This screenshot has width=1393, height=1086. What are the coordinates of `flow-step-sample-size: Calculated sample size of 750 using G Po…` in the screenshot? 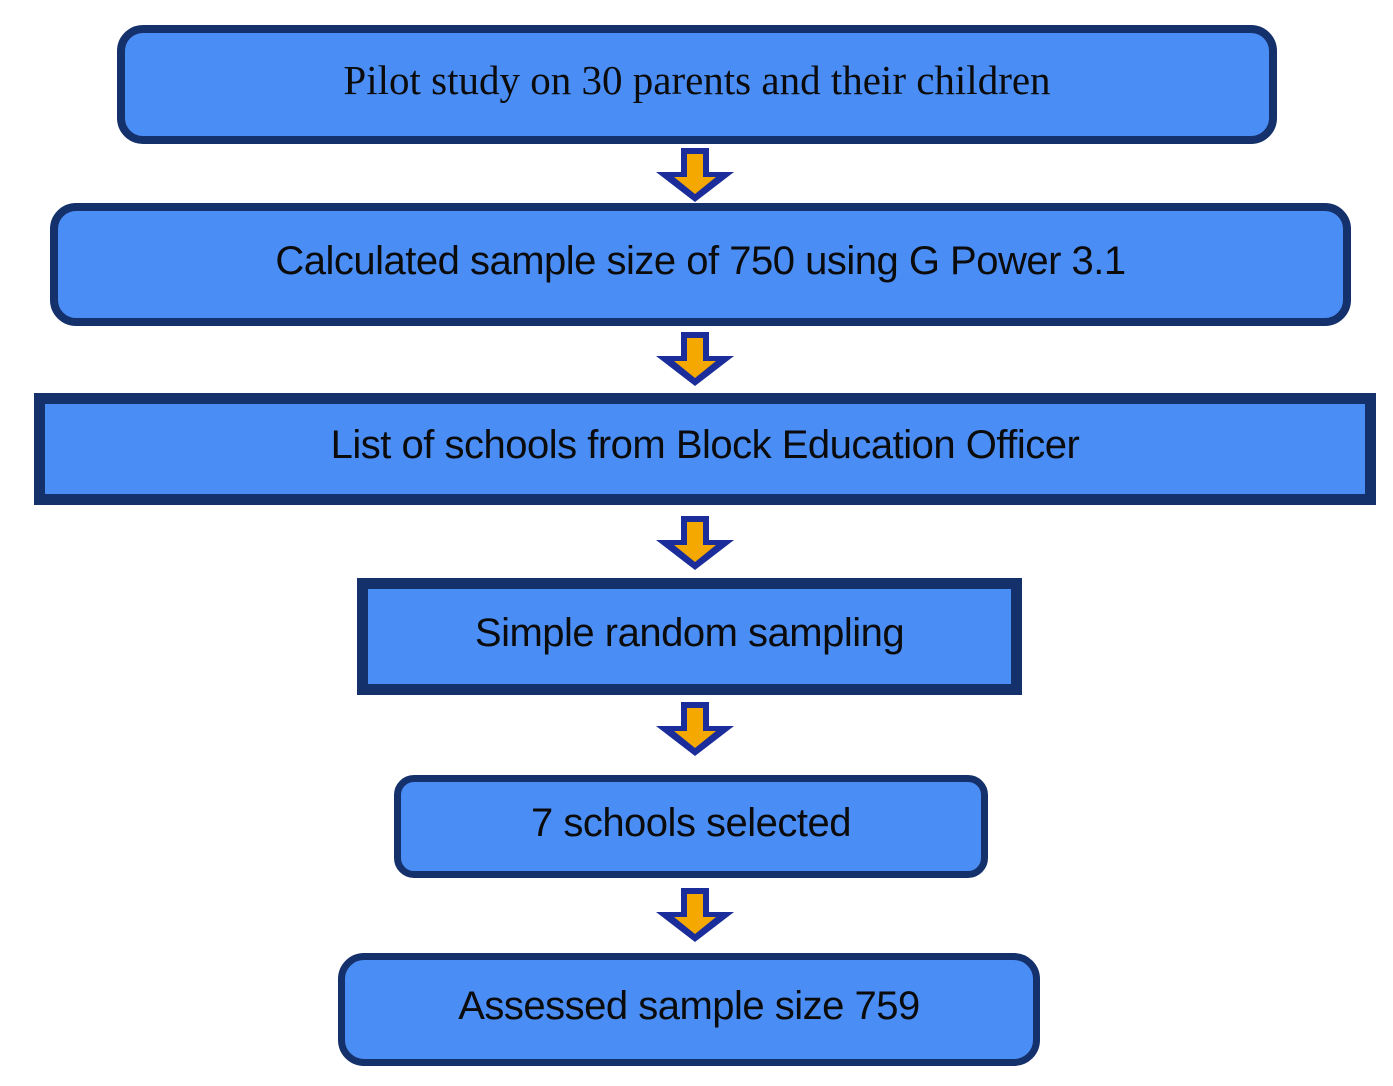 It's located at (700, 264).